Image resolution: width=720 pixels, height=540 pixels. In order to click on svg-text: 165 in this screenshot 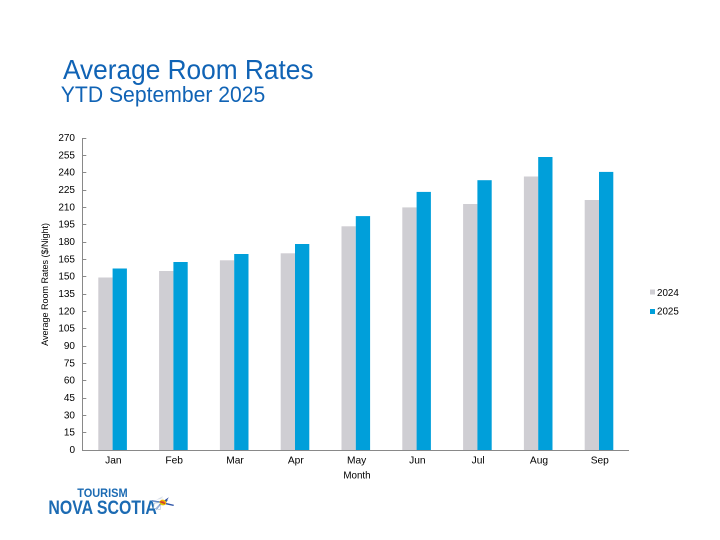, I will do `click(66, 259)`.